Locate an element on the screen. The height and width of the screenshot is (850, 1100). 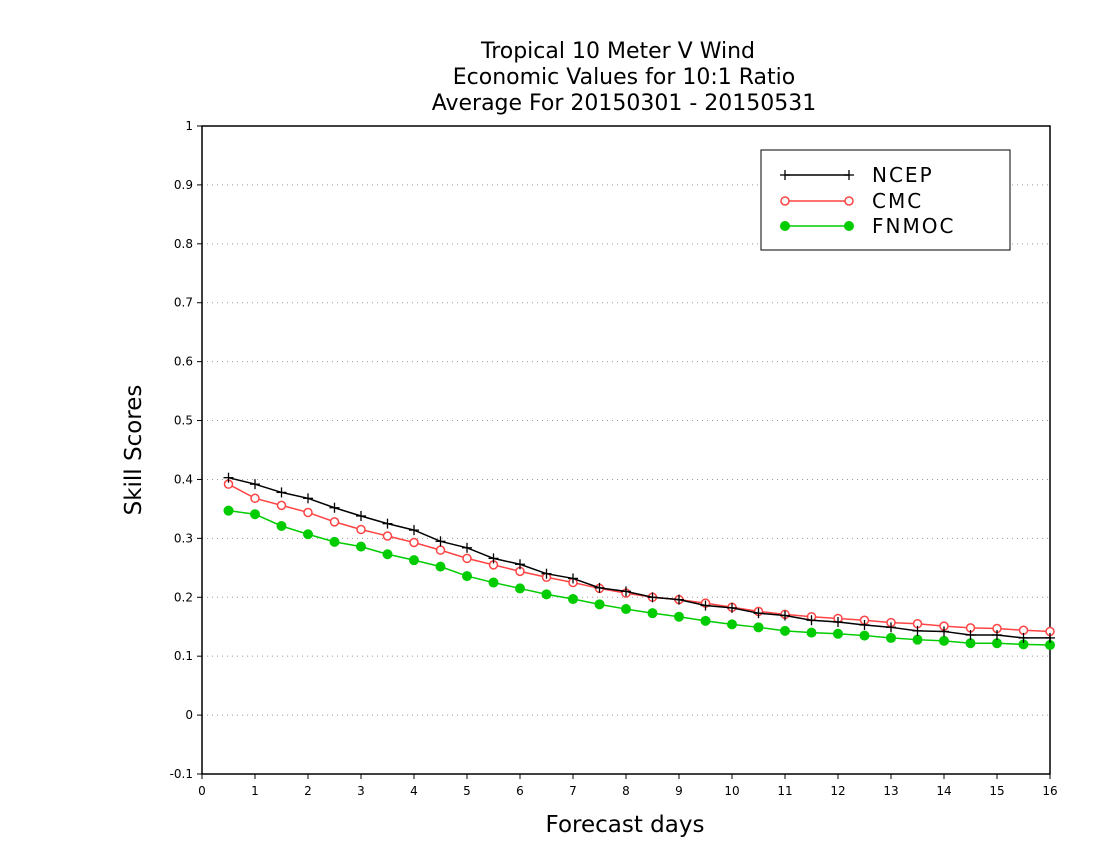
x-tick-label: 3 is located at coordinates (361, 791).